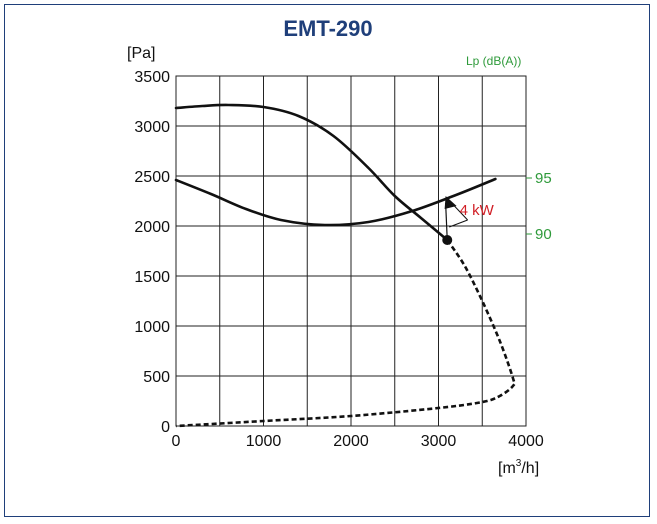  I want to click on x-axis-label: [m3/h], so click(518, 467).